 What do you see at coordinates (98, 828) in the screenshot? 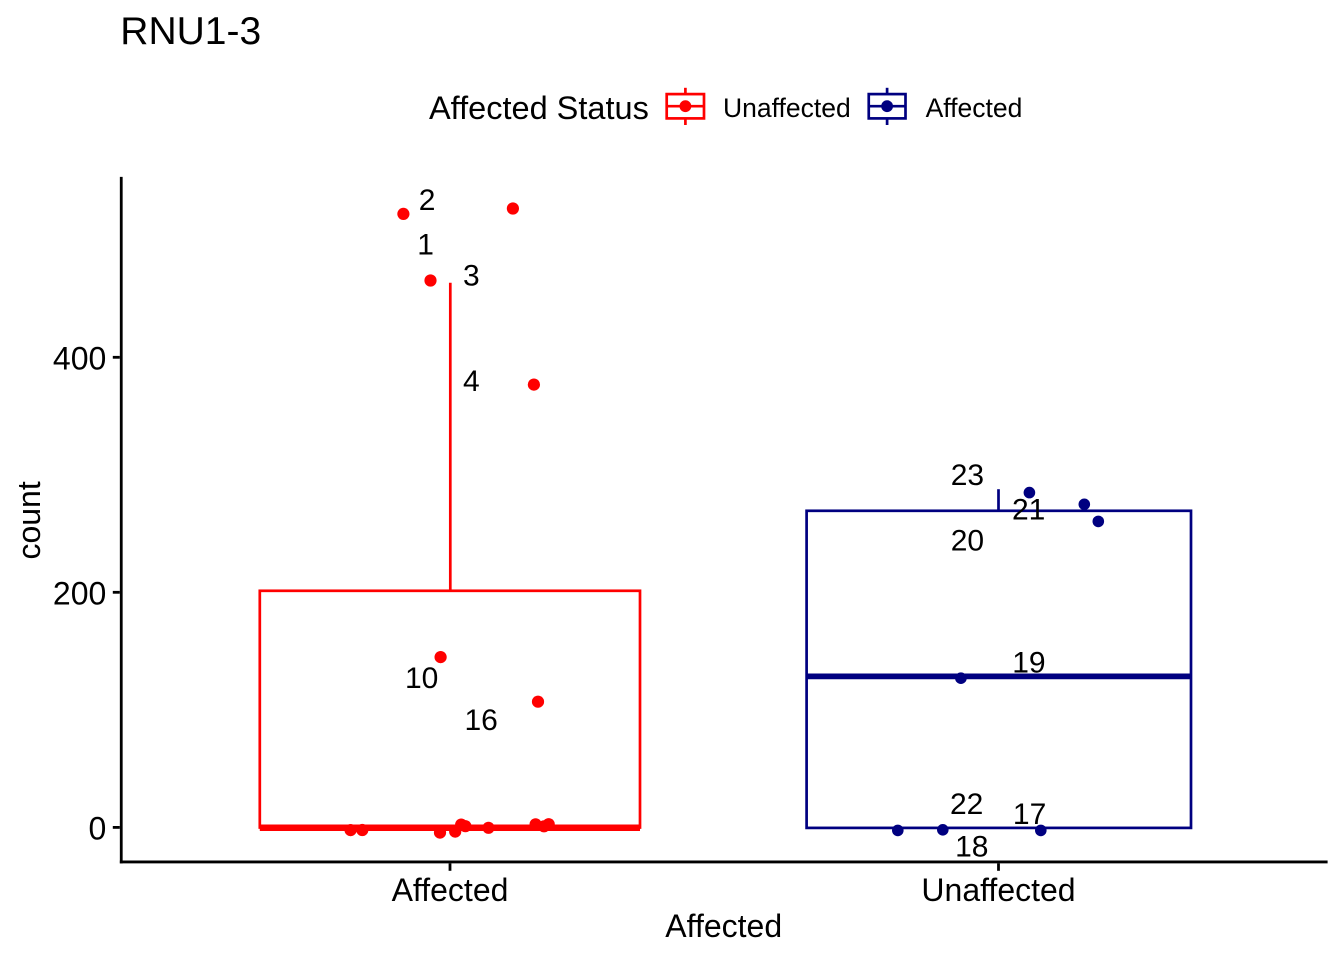
I see `svg-text: 0` at bounding box center [98, 828].